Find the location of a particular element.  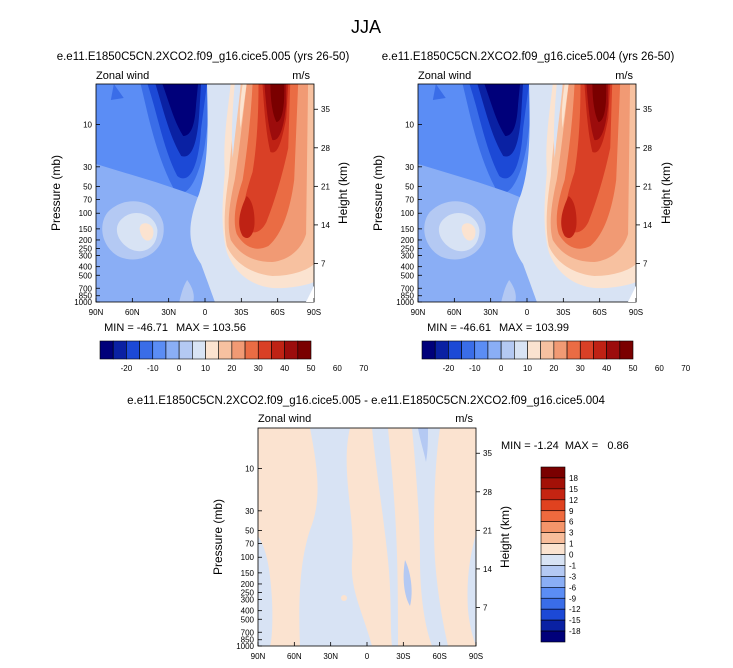

y-tick-label: 400 is located at coordinates (86, 267).